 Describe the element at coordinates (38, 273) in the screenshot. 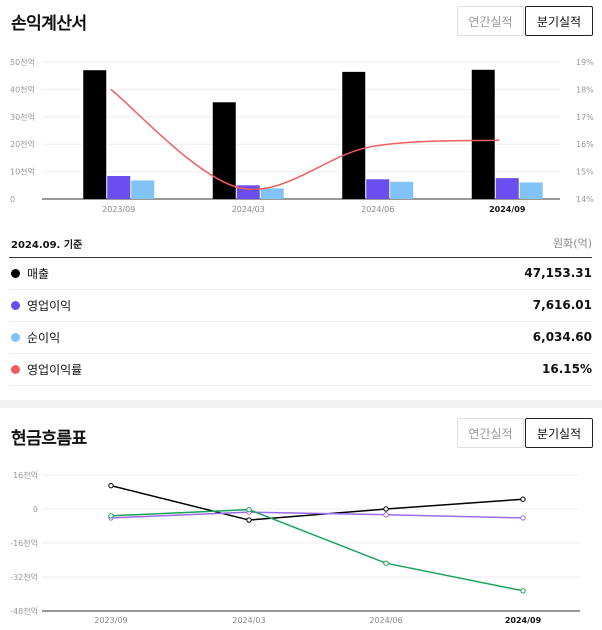

I see `summary-row-label: 매출` at that location.